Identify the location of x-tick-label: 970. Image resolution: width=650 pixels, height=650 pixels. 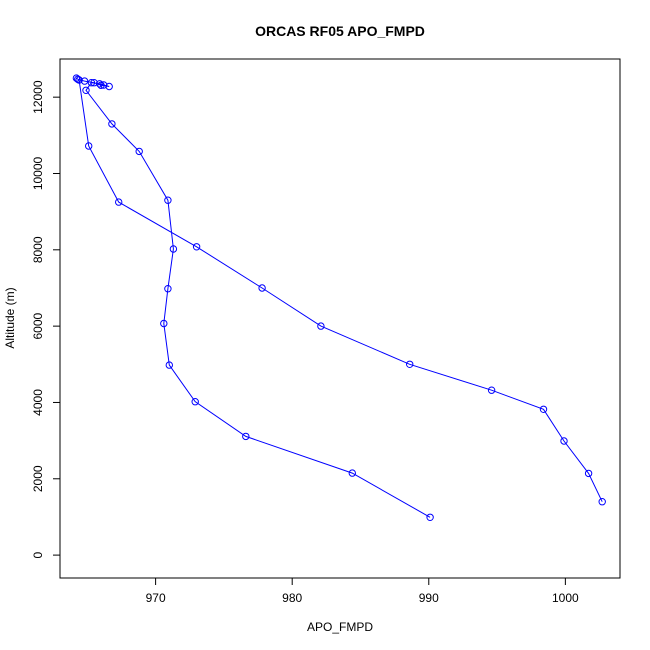
(156, 598).